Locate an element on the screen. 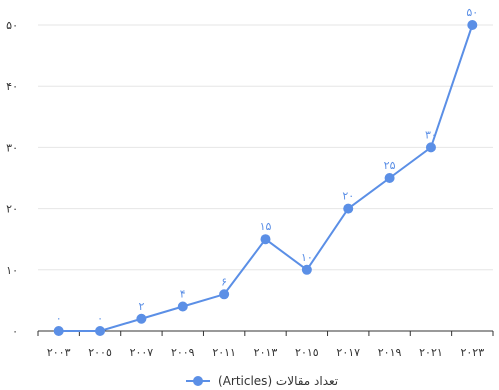 This screenshot has height=390, width=499. data-label: ١۵ is located at coordinates (266, 226).